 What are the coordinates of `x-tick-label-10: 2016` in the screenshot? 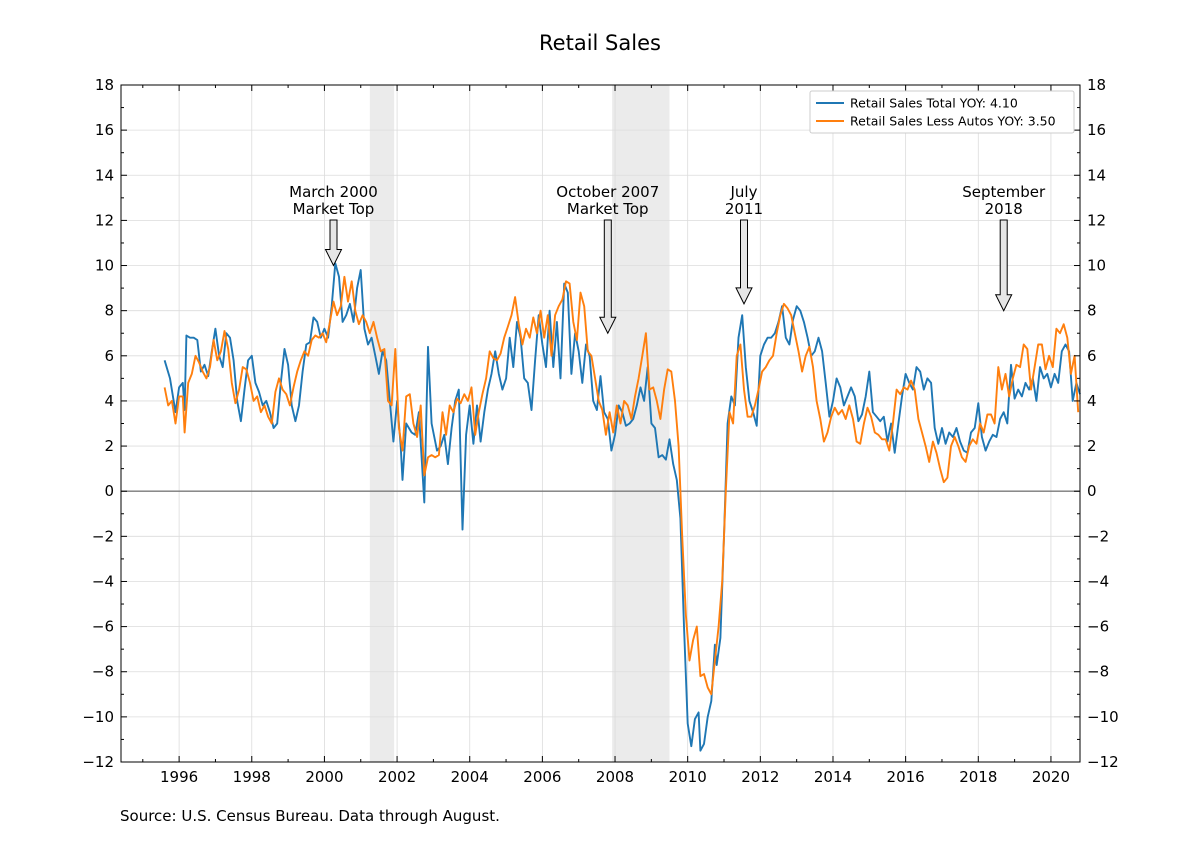 It's located at (906, 777).